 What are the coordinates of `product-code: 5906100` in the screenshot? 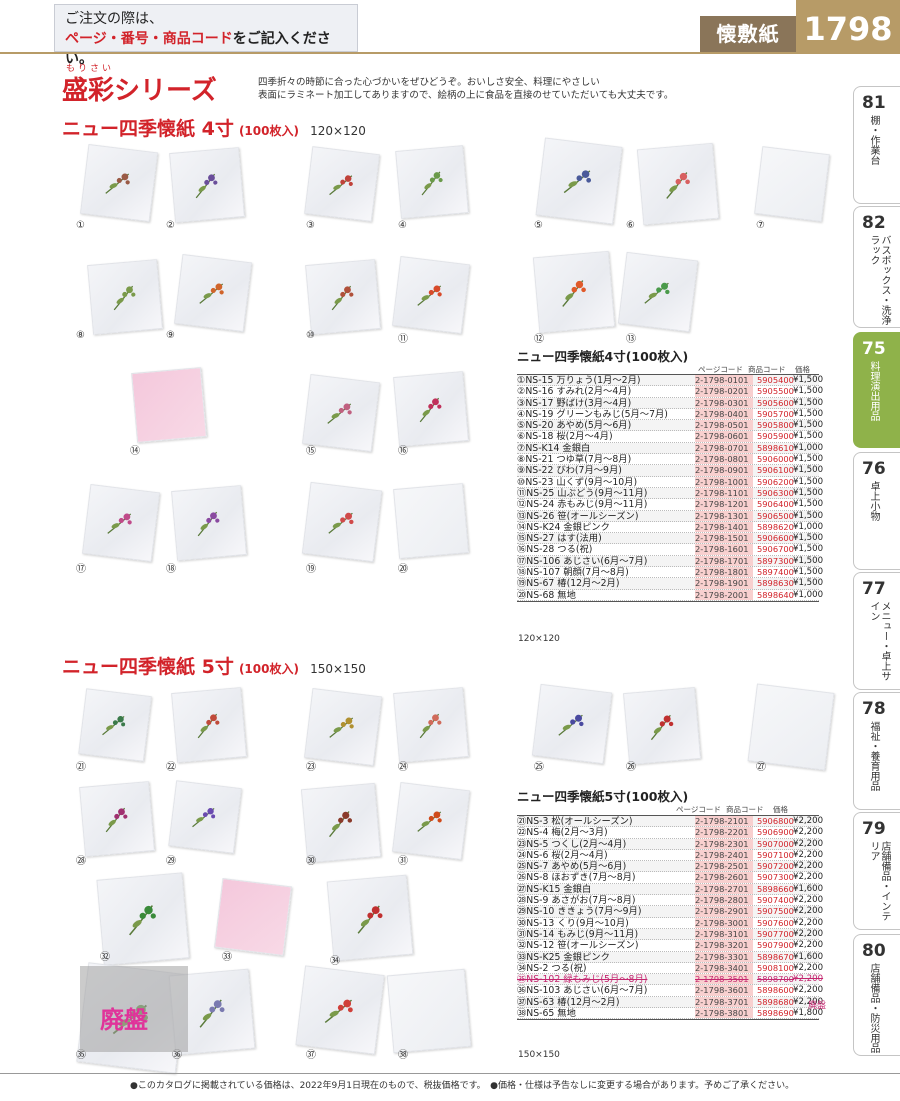 It's located at (775, 470).